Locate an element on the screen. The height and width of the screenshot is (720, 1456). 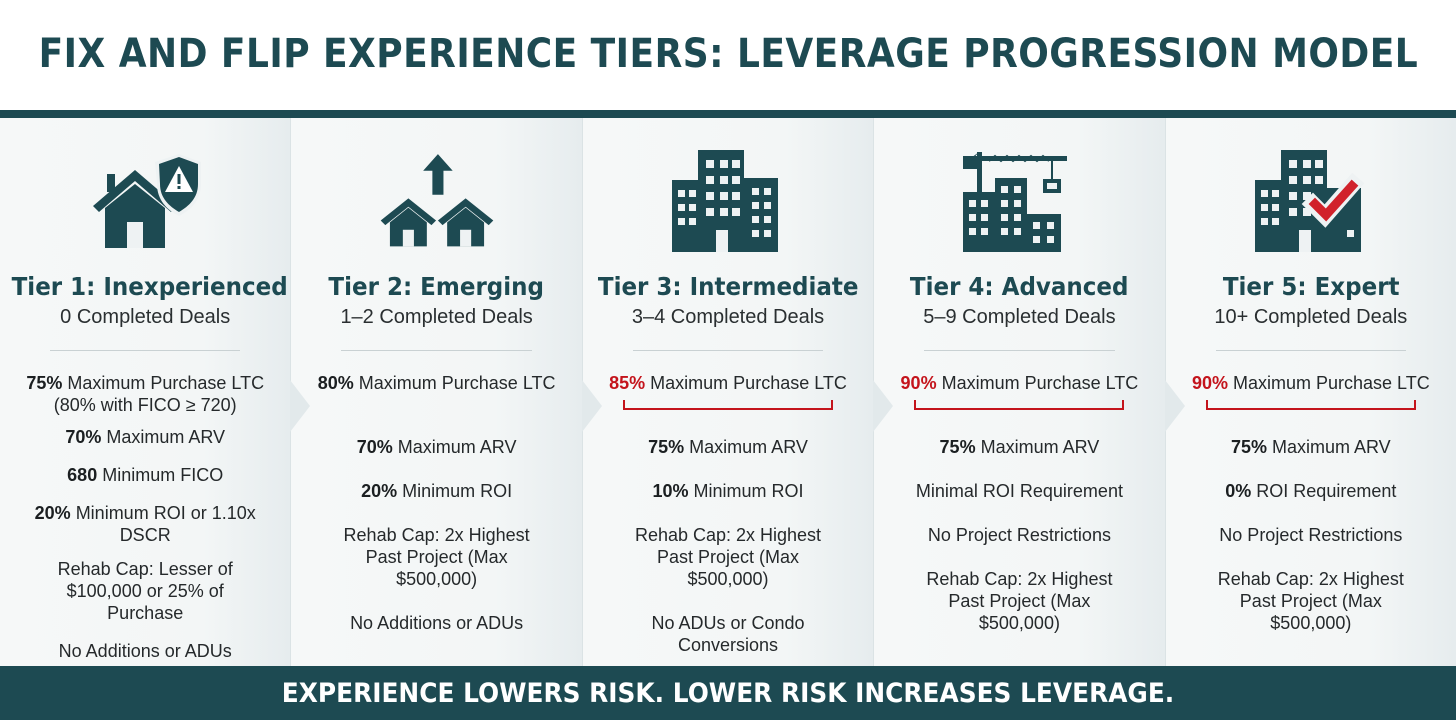
tier-deals: 0 Completed Deals is located at coordinates (145, 317).